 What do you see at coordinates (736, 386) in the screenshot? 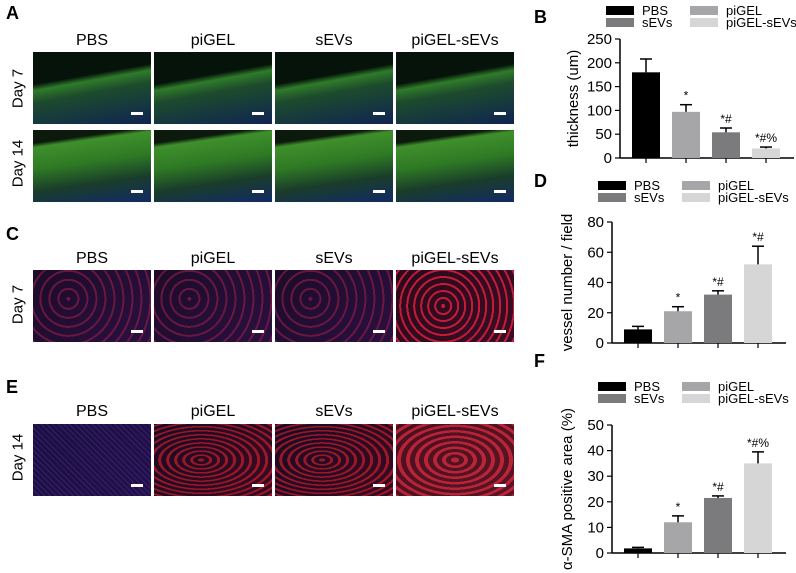
I see `legend-label-f: piGEL` at bounding box center [736, 386].